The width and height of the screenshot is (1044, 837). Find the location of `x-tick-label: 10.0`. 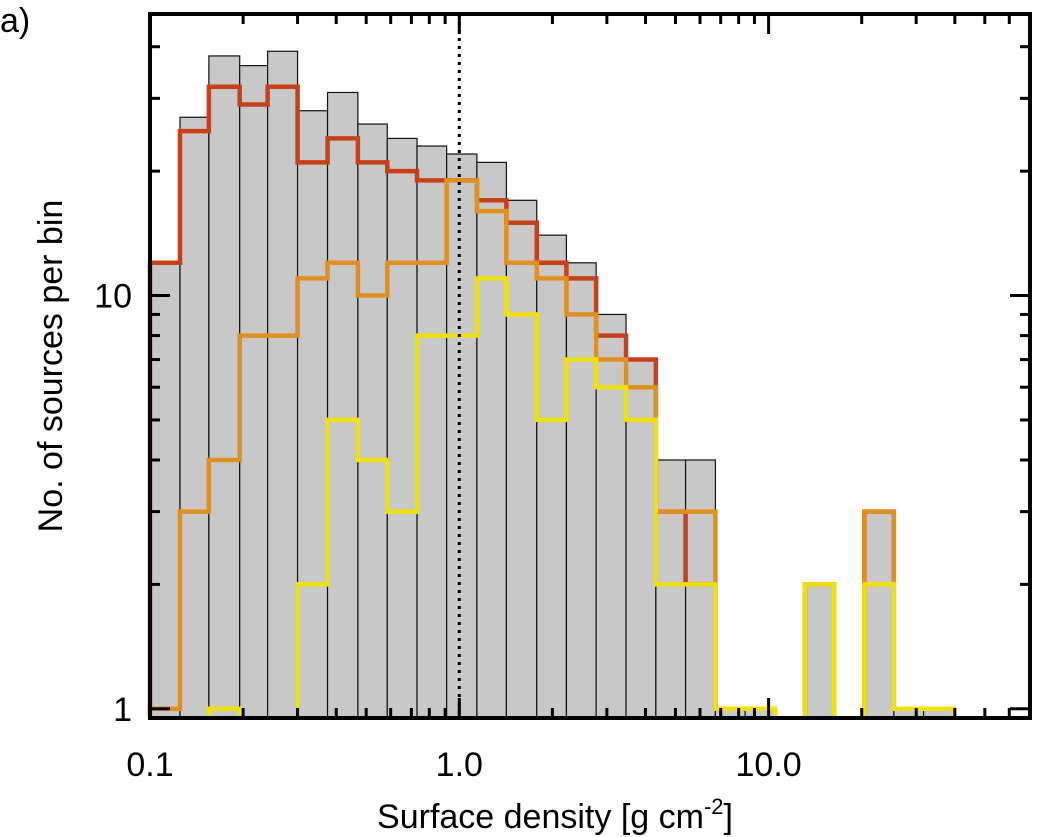

x-tick-label: 10.0 is located at coordinates (769, 765).